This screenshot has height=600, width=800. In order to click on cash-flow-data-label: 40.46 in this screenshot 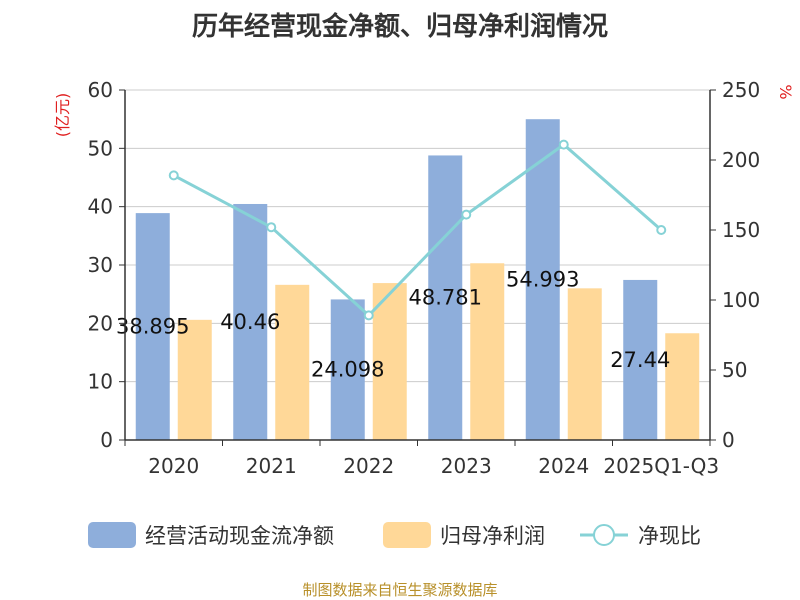, I will do `click(250, 322)`.